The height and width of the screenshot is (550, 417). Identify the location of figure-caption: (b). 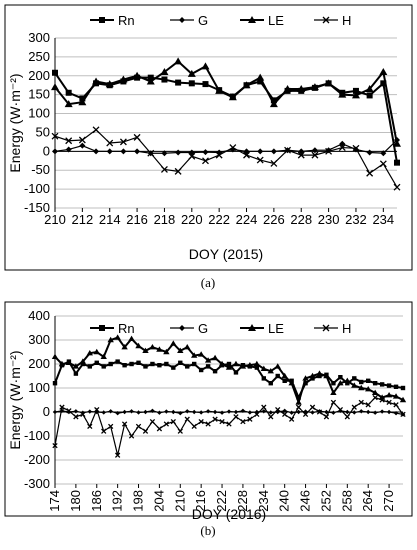
(207, 530).